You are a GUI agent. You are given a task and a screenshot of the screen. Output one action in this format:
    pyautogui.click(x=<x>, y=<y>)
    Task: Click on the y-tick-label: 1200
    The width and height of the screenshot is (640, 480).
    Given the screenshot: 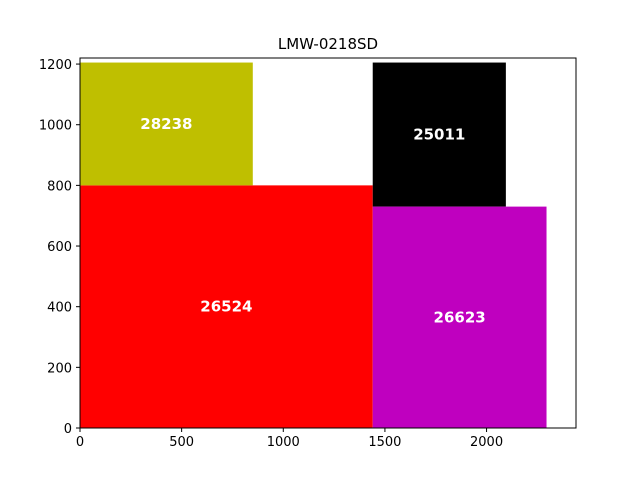 What is the action you would take?
    pyautogui.click(x=55, y=65)
    